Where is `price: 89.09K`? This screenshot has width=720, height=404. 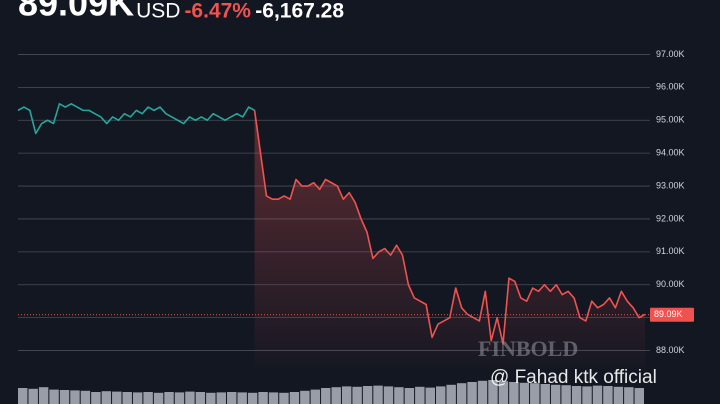 price: 89.09K is located at coordinates (76, 12).